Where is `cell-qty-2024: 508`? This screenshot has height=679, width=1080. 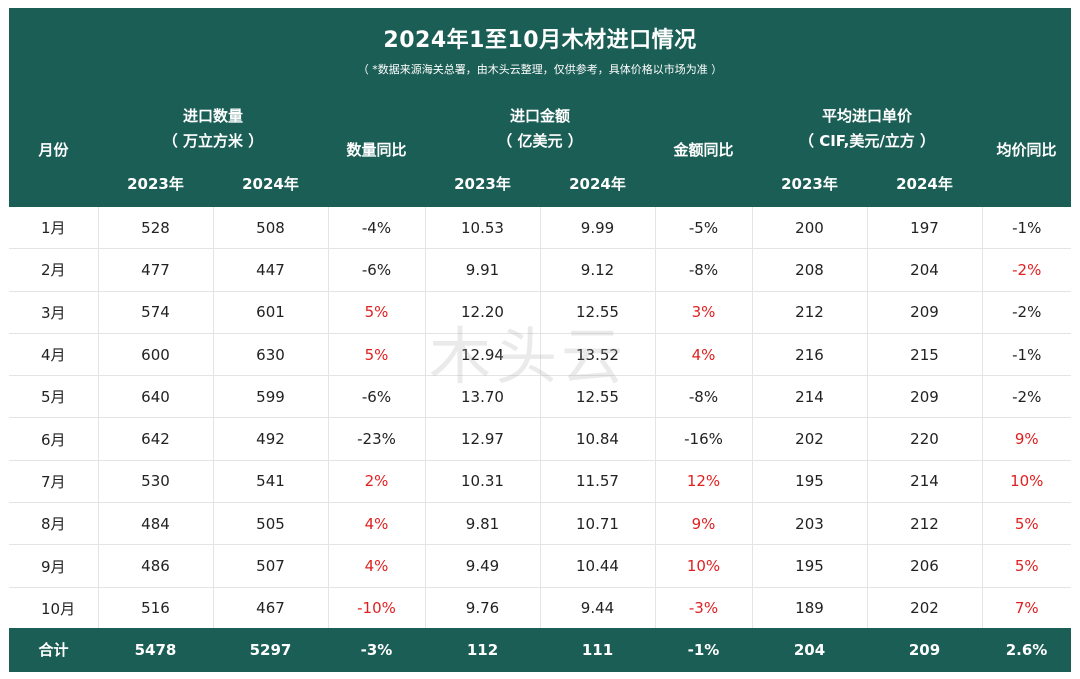
cell-qty-2024: 508 is located at coordinates (271, 228).